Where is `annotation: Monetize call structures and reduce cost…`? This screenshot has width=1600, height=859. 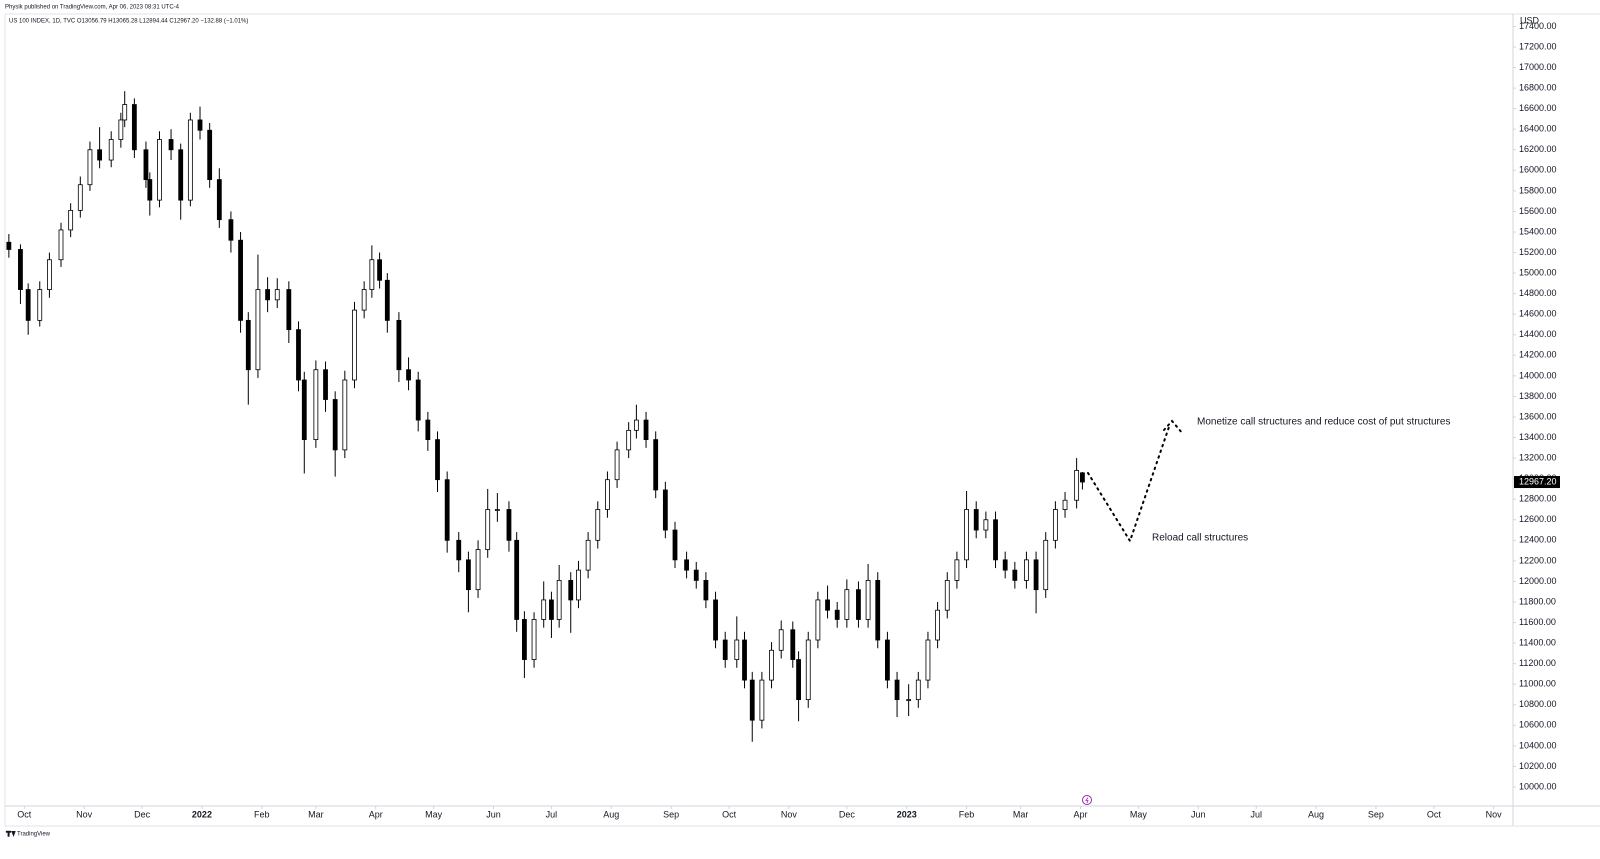
annotation: Monetize call structures and reduce cost… is located at coordinates (1323, 422).